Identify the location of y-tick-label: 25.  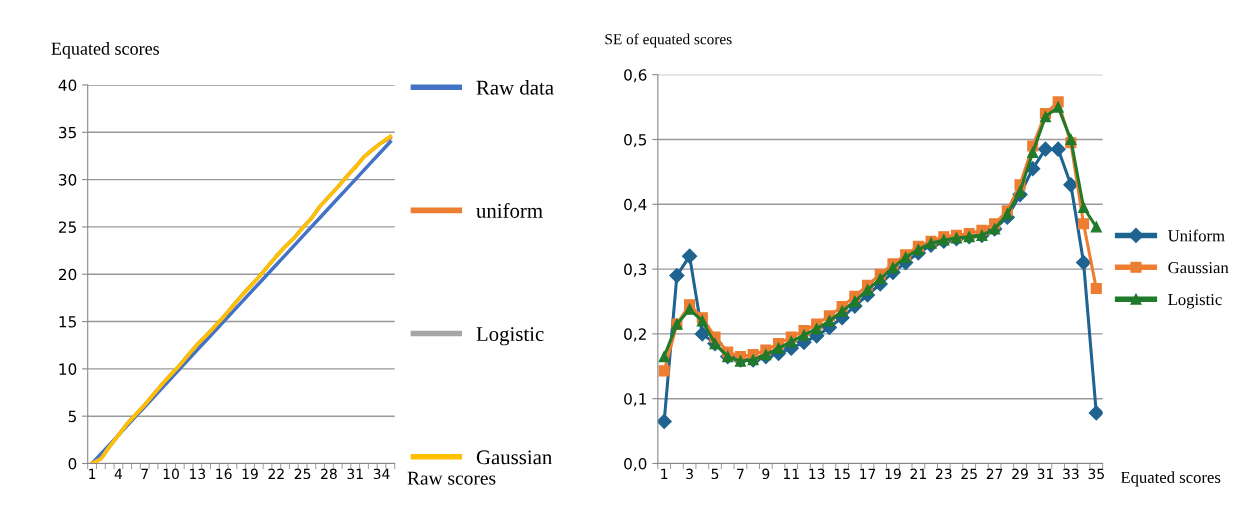
(67, 227).